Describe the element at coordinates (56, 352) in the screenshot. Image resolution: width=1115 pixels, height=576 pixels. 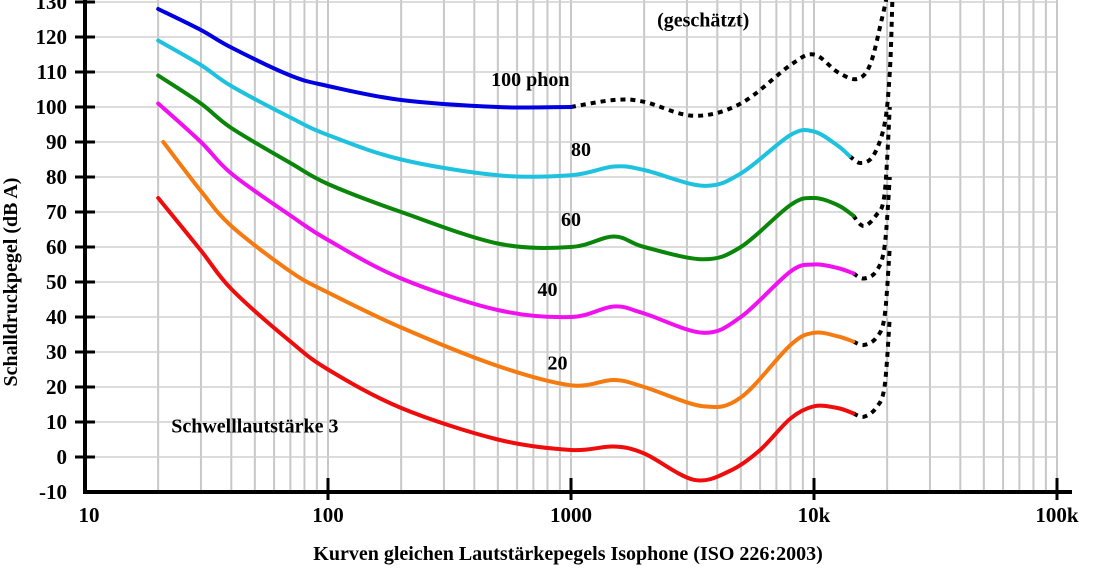
I see `y-tick-label: 30` at that location.